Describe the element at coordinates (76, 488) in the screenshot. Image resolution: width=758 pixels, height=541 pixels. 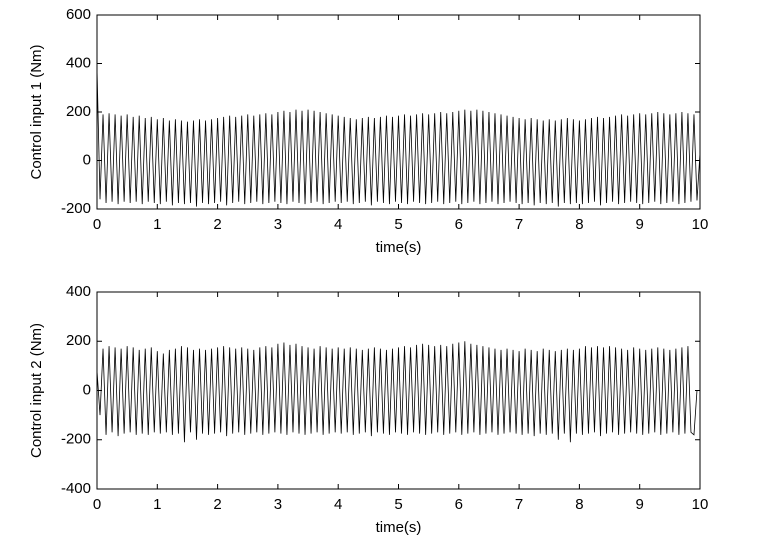
I see `y-tick-label: -400` at that location.